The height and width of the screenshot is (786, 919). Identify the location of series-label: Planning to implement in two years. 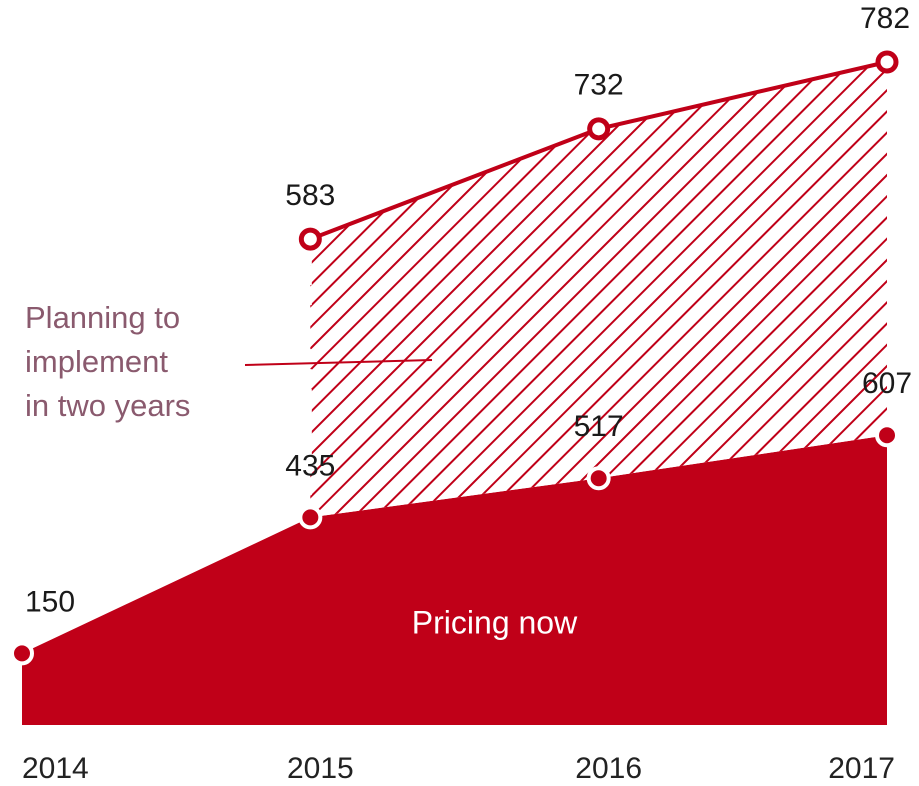
(107, 361).